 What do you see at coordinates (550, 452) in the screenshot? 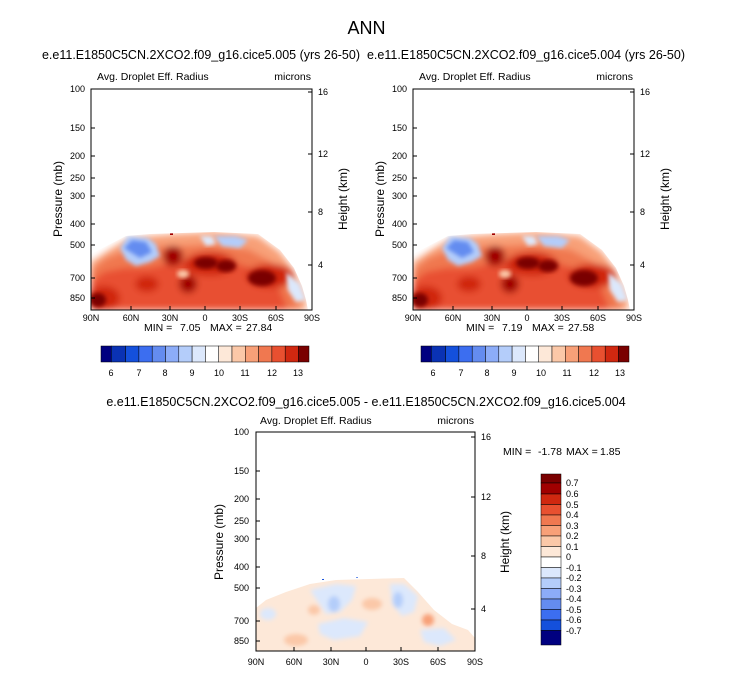
I see `panel-3-min-value: -1.78` at bounding box center [550, 452].